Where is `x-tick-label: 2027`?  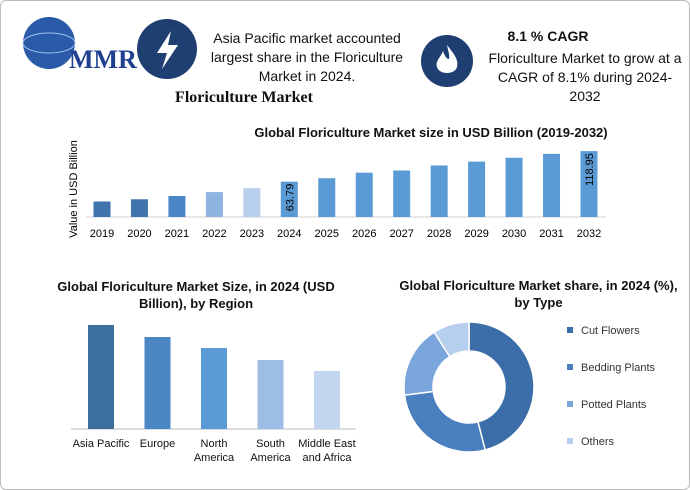
x-tick-label: 2027 is located at coordinates (401, 234).